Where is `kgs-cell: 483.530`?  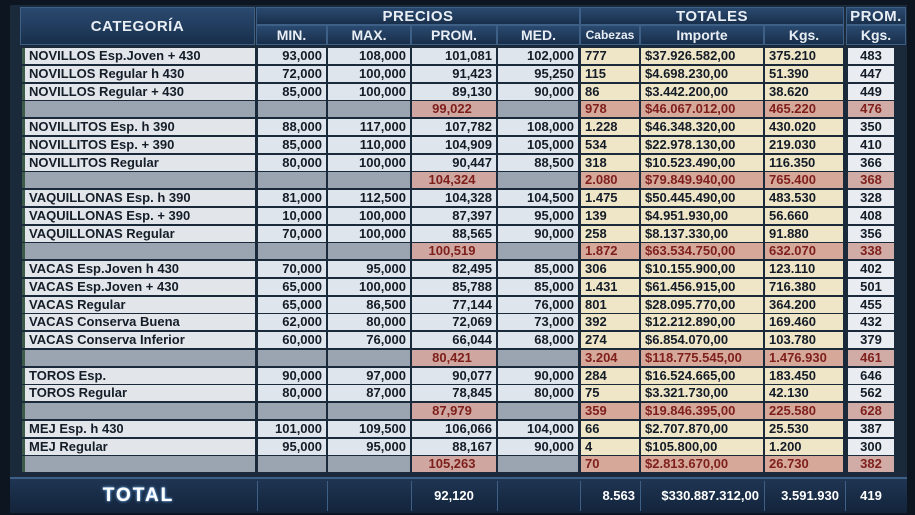 kgs-cell: 483.530 is located at coordinates (804, 198).